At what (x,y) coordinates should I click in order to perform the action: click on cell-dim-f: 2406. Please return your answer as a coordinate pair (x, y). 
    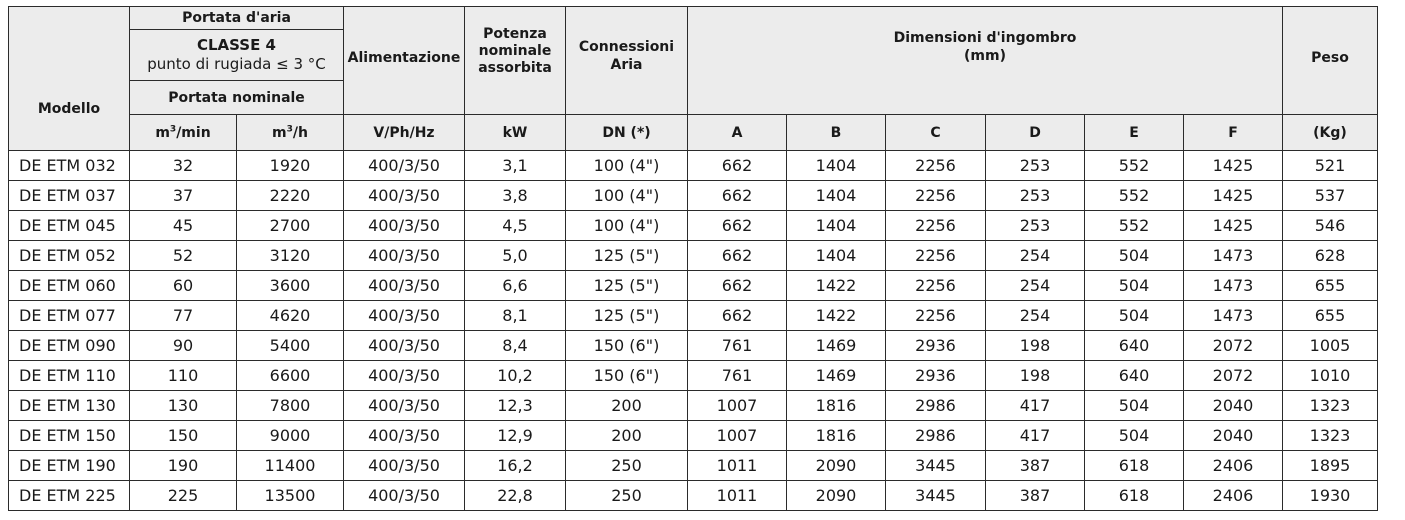
    Looking at the image, I should click on (1233, 495).